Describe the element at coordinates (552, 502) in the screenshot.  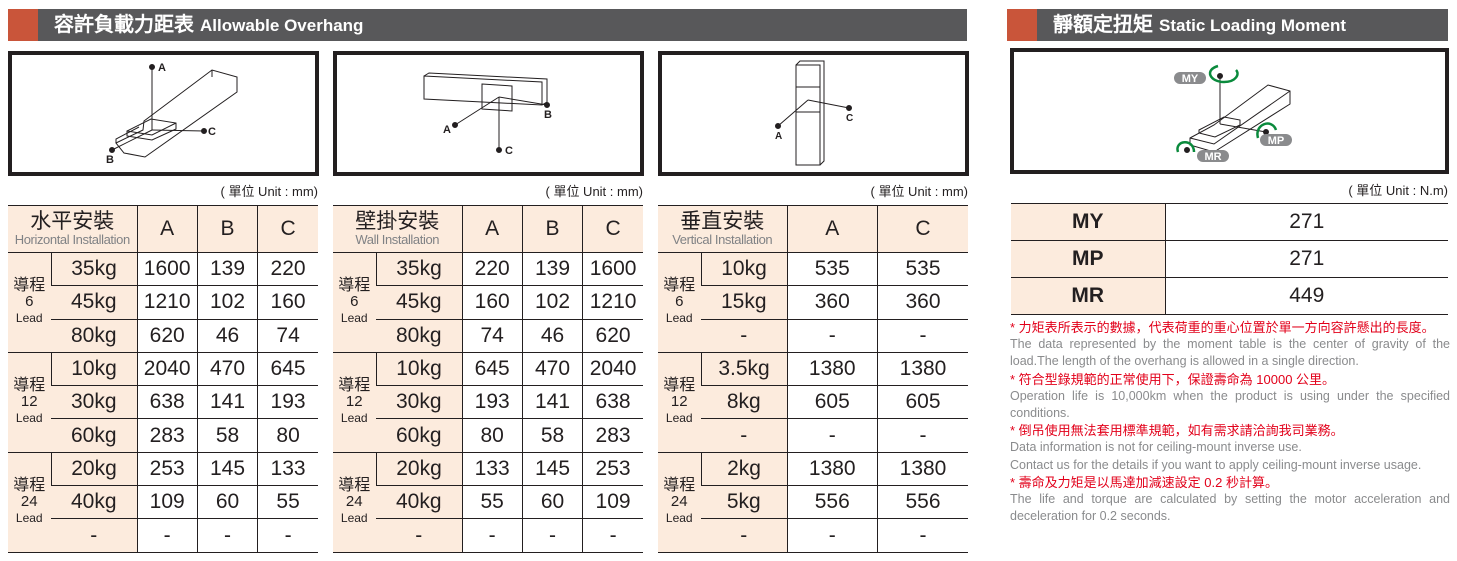
I see `value-cell: 60` at that location.